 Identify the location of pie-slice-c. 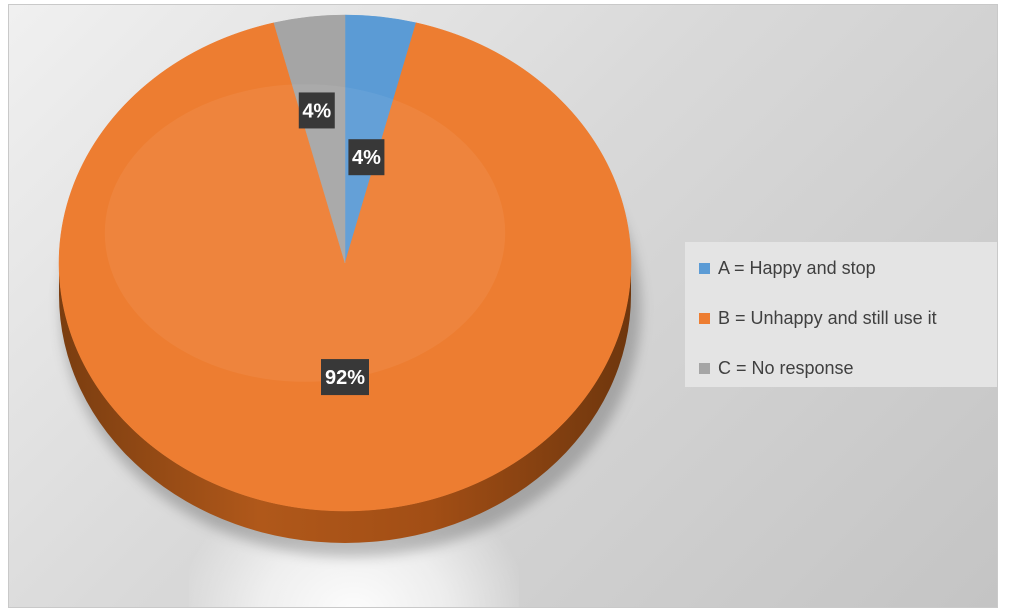
(309, 139).